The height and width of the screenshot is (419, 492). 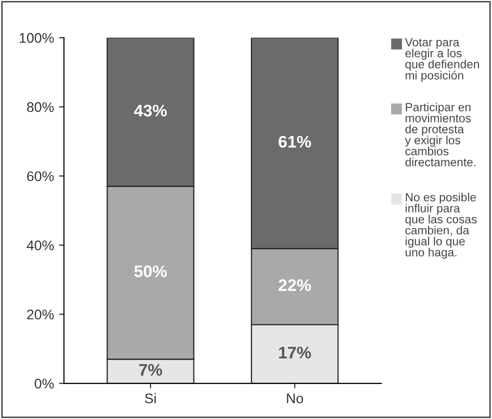 I want to click on y-tick-label: 100%, so click(x=37, y=38).